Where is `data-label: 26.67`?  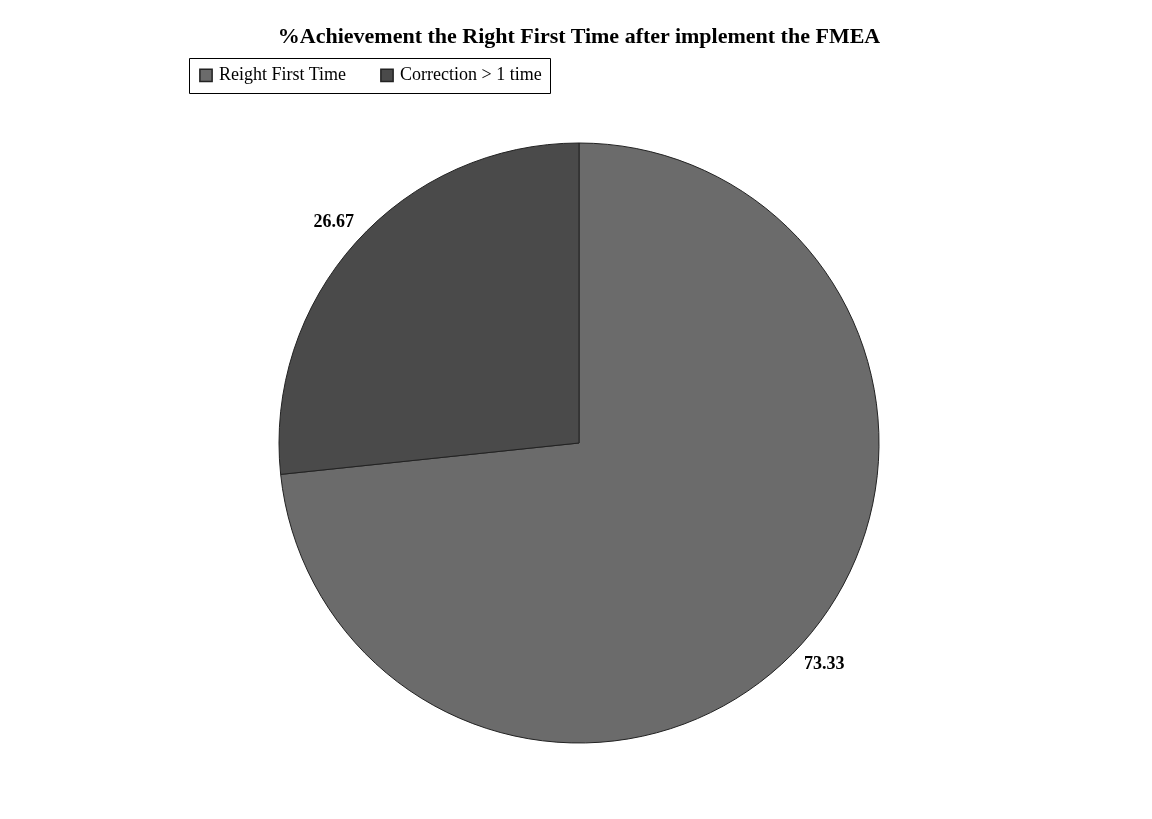
data-label: 26.67 is located at coordinates (333, 221).